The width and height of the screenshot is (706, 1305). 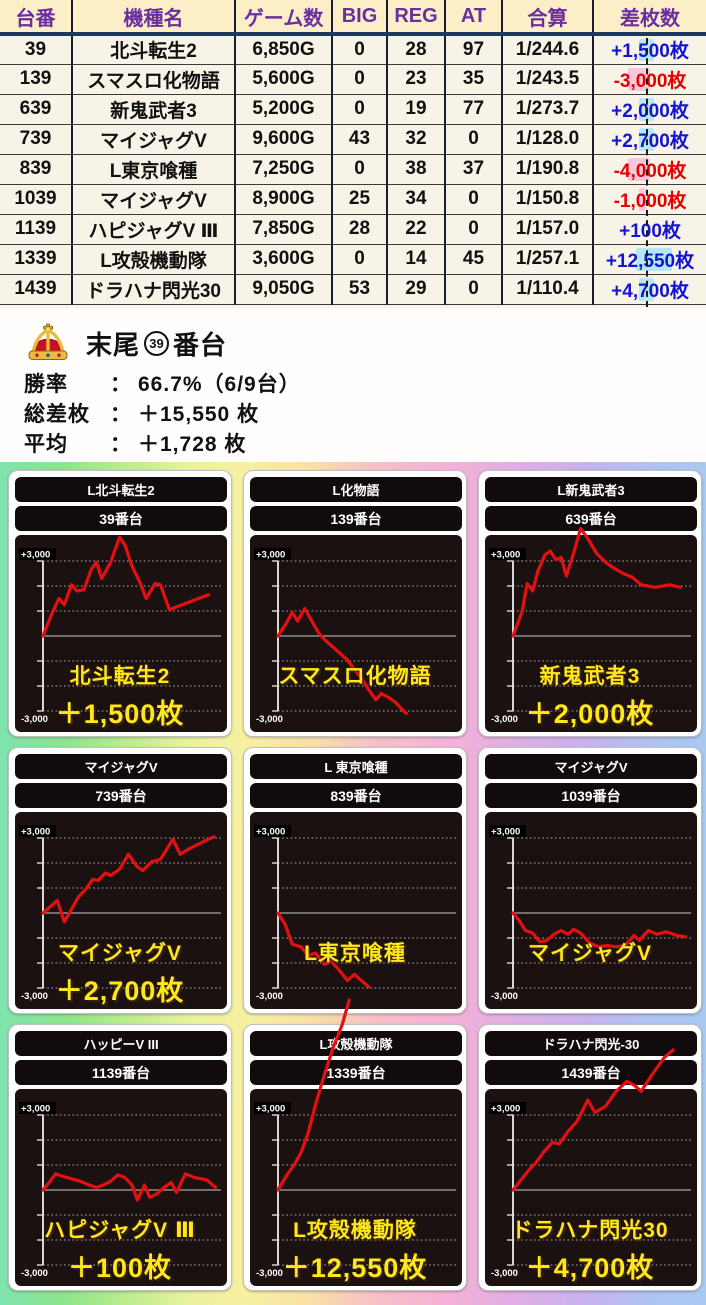 What do you see at coordinates (284, 259) in the screenshot?
I see `cell-games: 3,600G` at bounding box center [284, 259].